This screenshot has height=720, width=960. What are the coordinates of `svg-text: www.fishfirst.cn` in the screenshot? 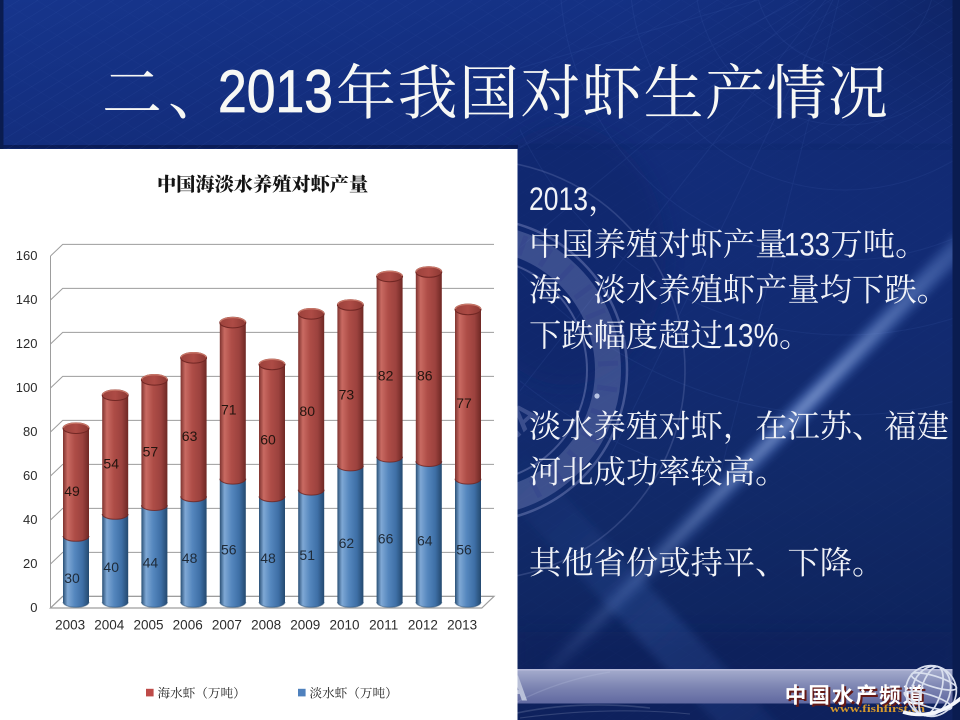 It's located at (878, 709).